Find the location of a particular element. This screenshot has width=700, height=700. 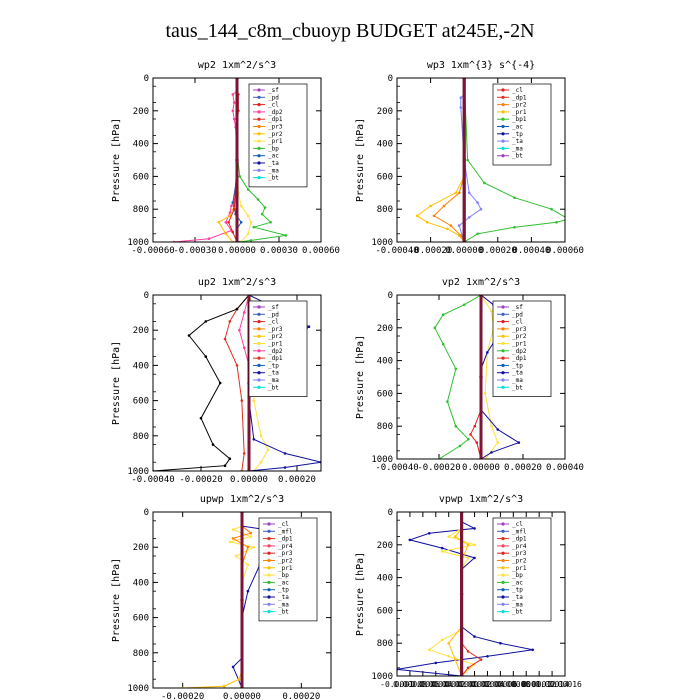

x-tick-label: 0.0001 is located at coordinates (526, 684).